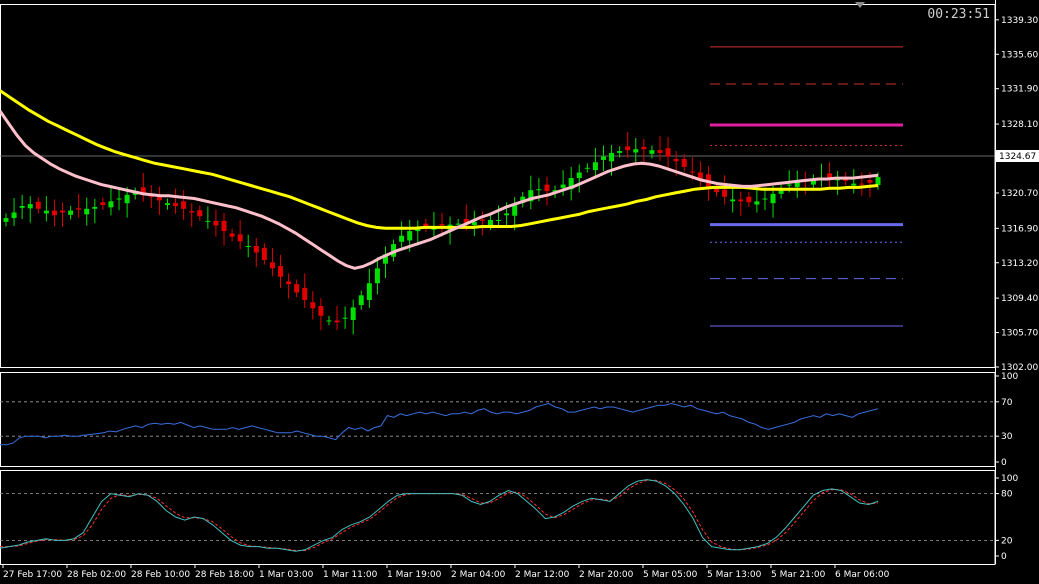 This screenshot has width=1039, height=584. I want to click on time-tick-label: 2 Mar 04:00, so click(478, 575).